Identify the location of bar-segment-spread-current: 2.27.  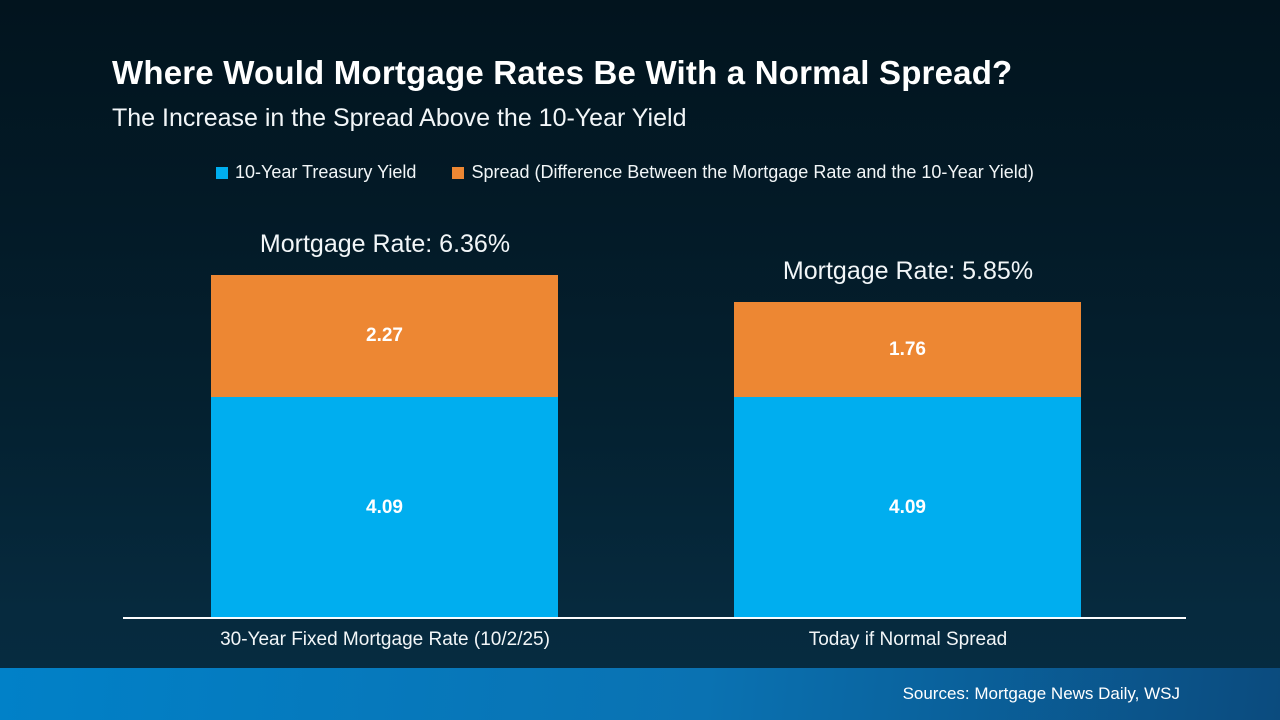
(384, 336).